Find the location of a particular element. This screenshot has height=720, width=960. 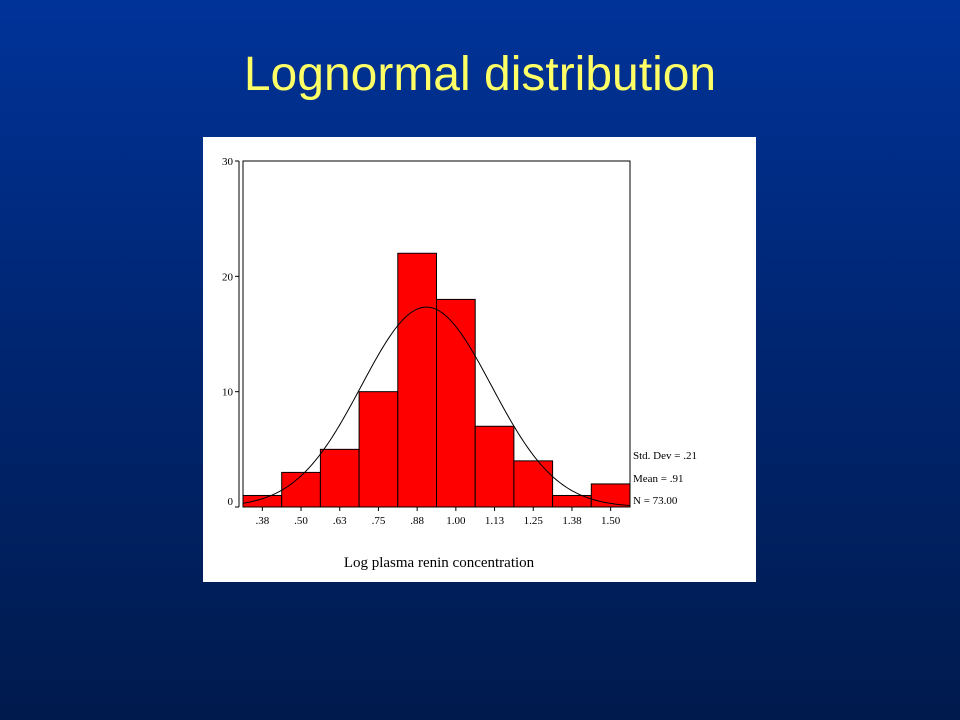

bars-layer is located at coordinates (436, 380).